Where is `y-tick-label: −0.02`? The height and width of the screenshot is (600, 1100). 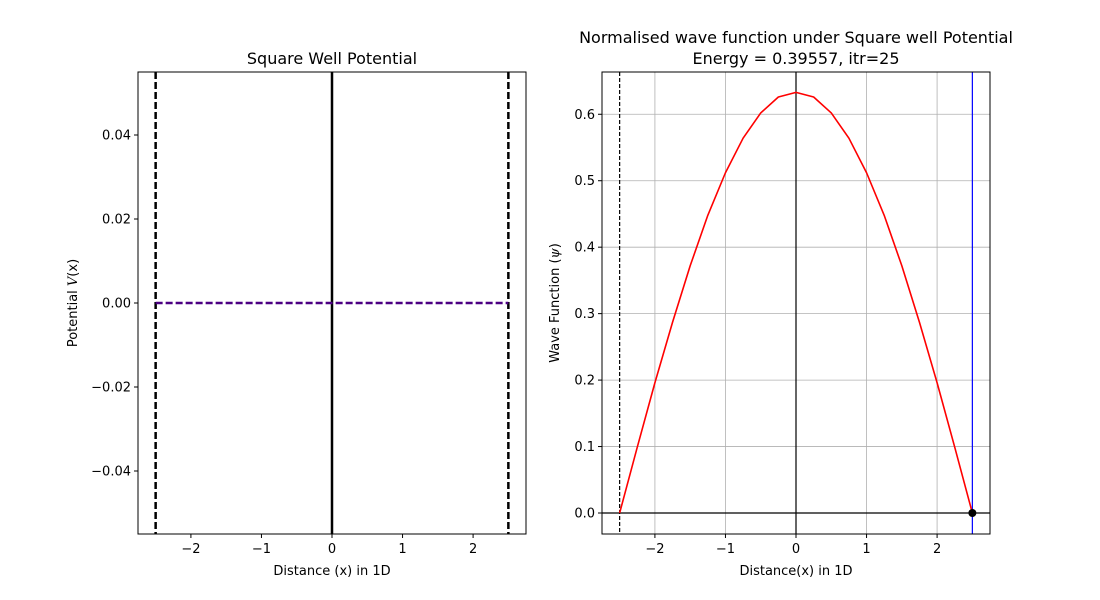 y-tick-label: −0.02 is located at coordinates (111, 388).